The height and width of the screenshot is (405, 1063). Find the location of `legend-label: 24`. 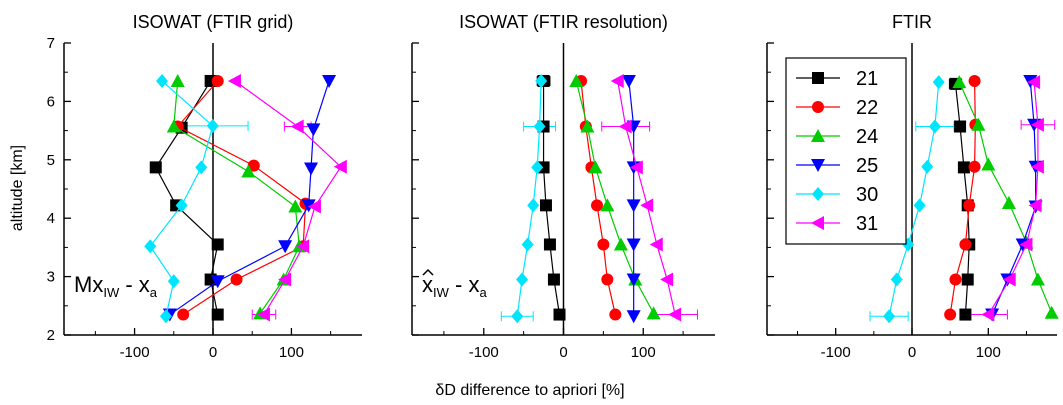

legend-label: 24 is located at coordinates (867, 137).